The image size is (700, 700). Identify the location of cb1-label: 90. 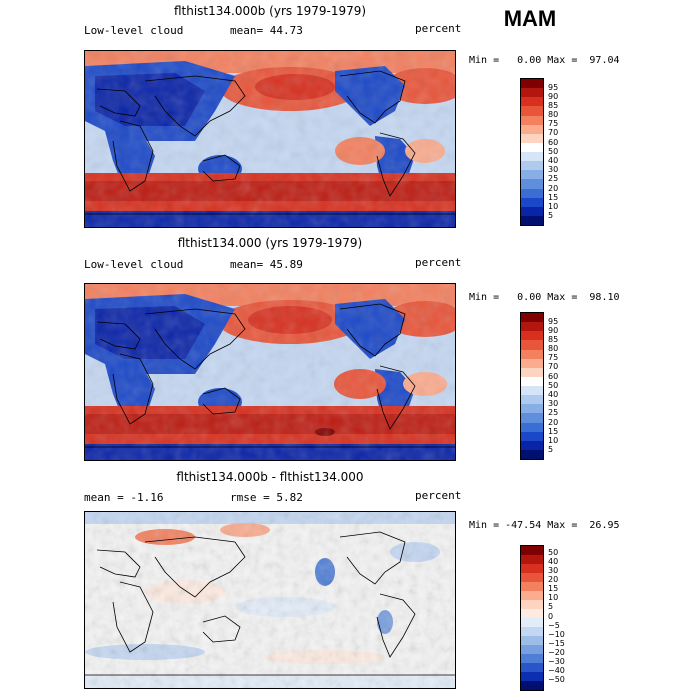
(553, 96).